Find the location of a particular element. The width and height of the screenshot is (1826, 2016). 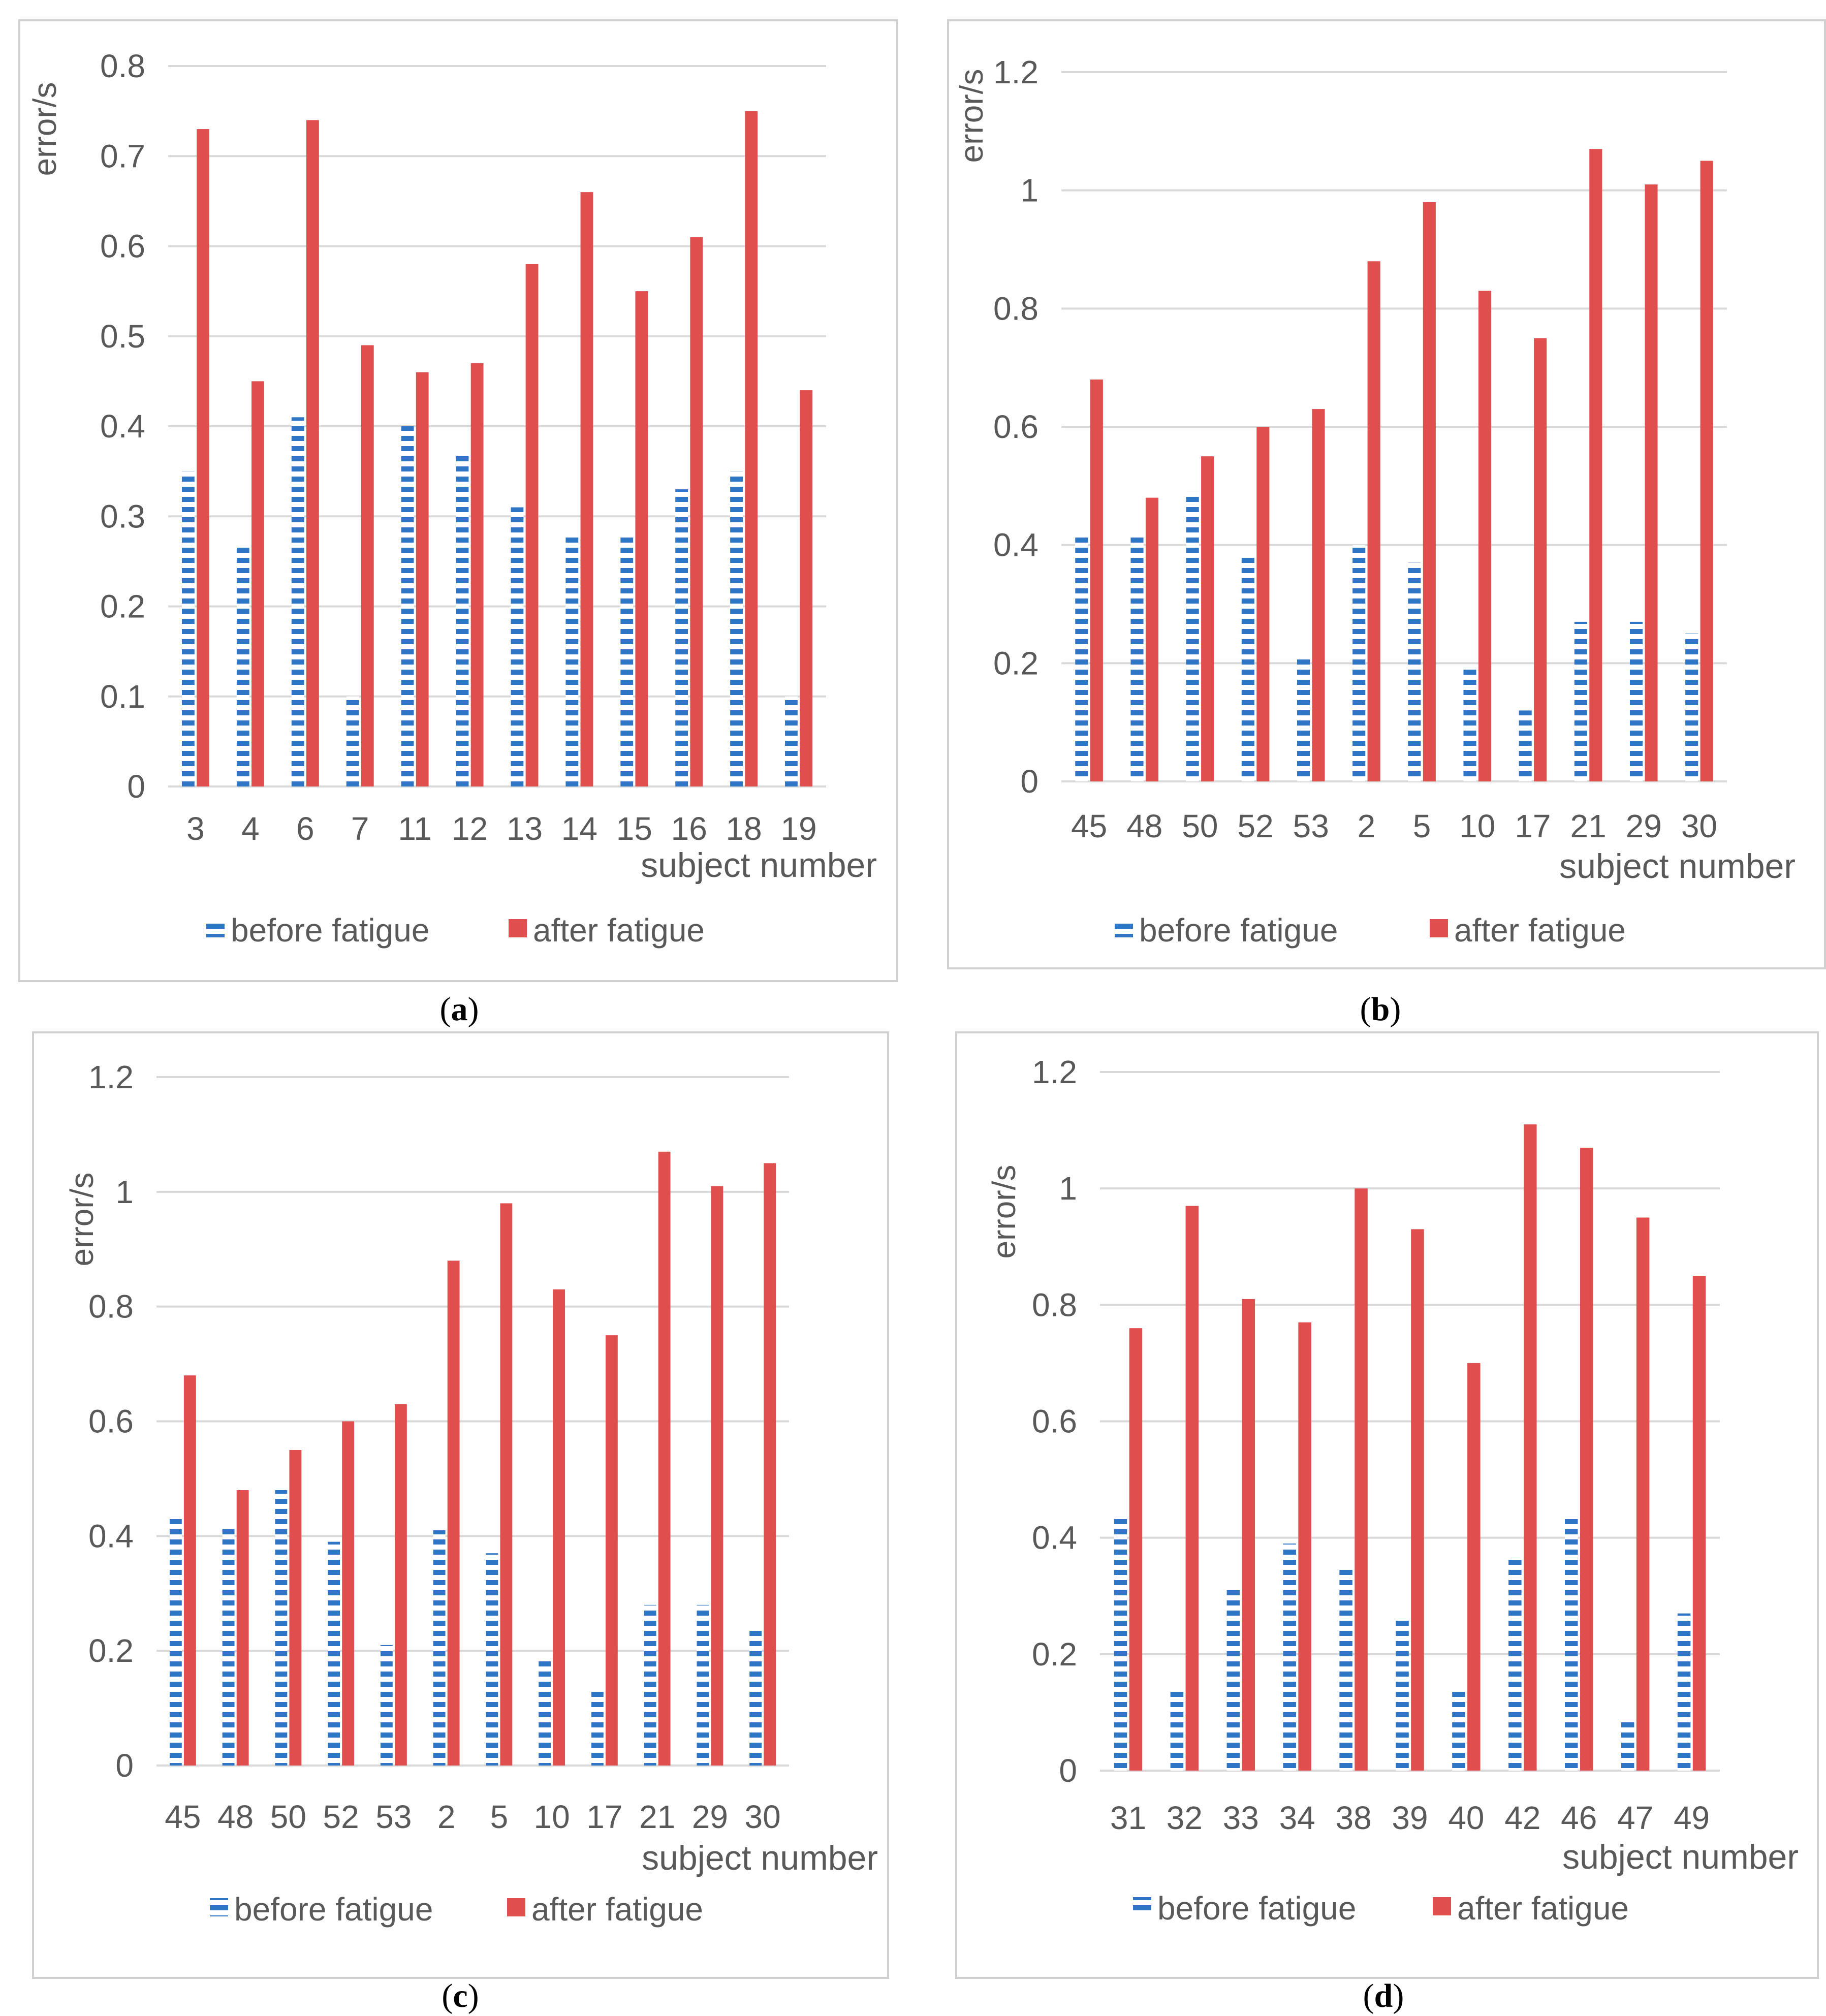

chart-a-x-tick-label: 18 is located at coordinates (744, 828).